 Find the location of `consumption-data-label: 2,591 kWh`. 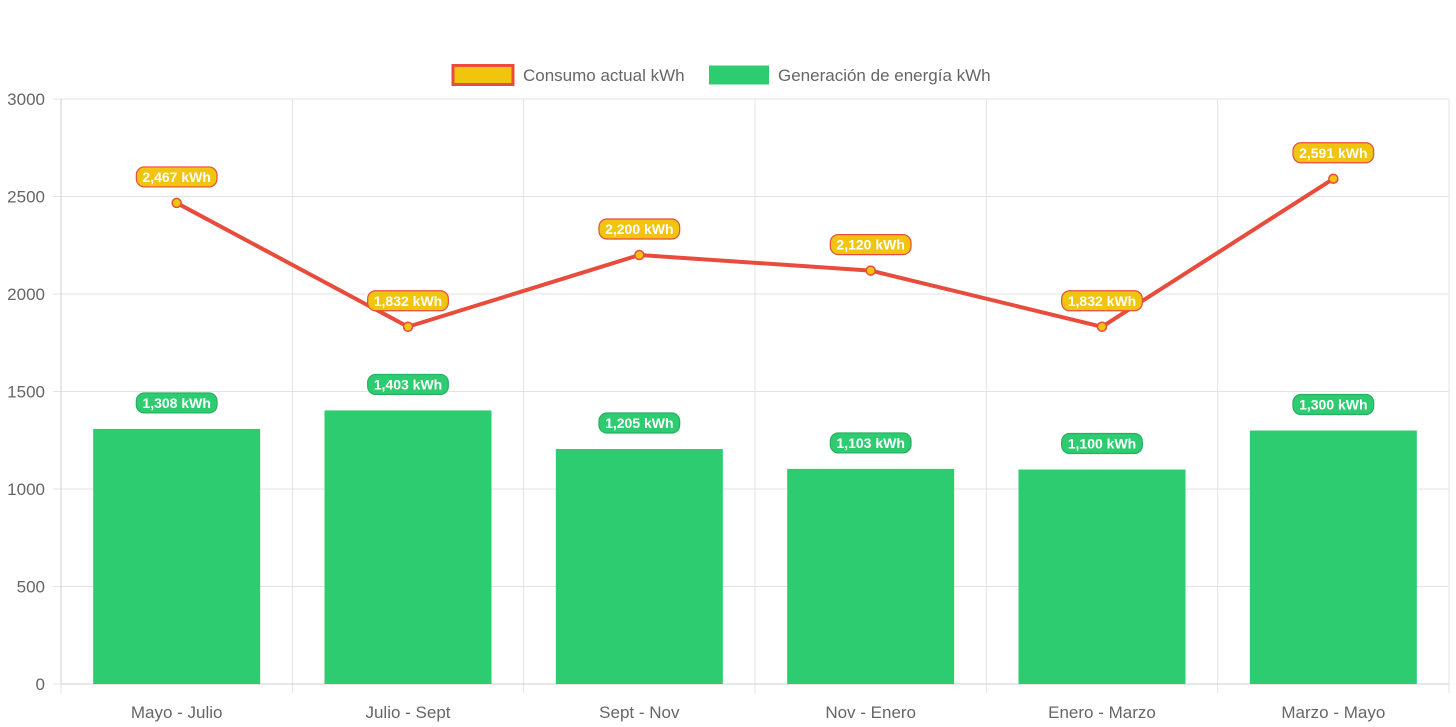

consumption-data-label: 2,591 kWh is located at coordinates (1333, 153).